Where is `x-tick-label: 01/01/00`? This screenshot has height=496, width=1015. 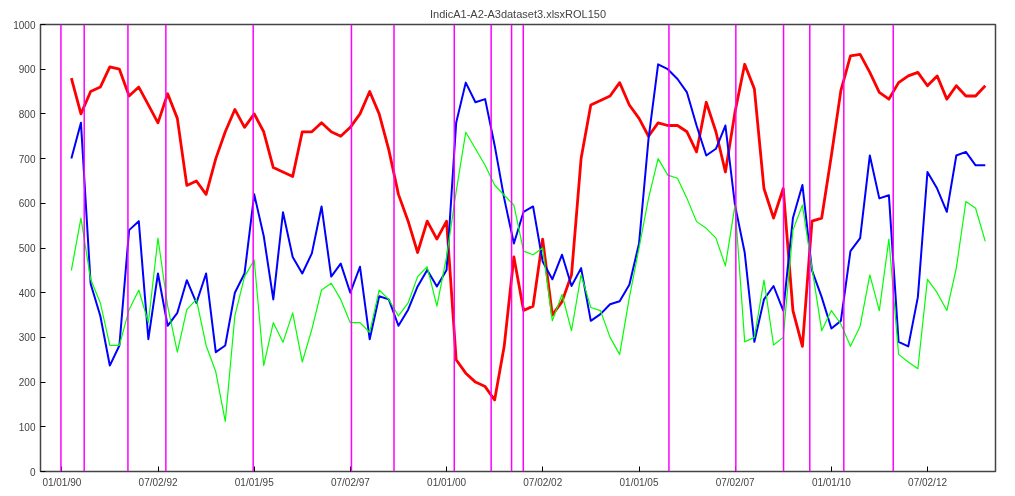 x-tick-label: 01/01/00 is located at coordinates (447, 482).